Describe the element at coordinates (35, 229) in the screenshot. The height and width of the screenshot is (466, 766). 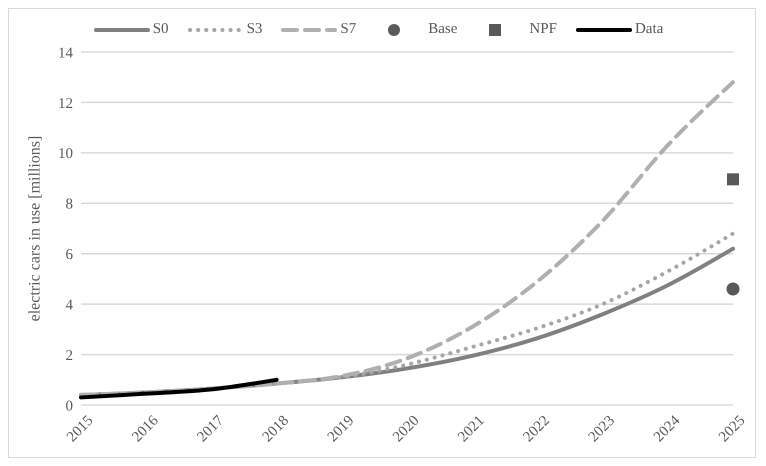
I see `y-axis-title: electric cars in use [millions]` at that location.